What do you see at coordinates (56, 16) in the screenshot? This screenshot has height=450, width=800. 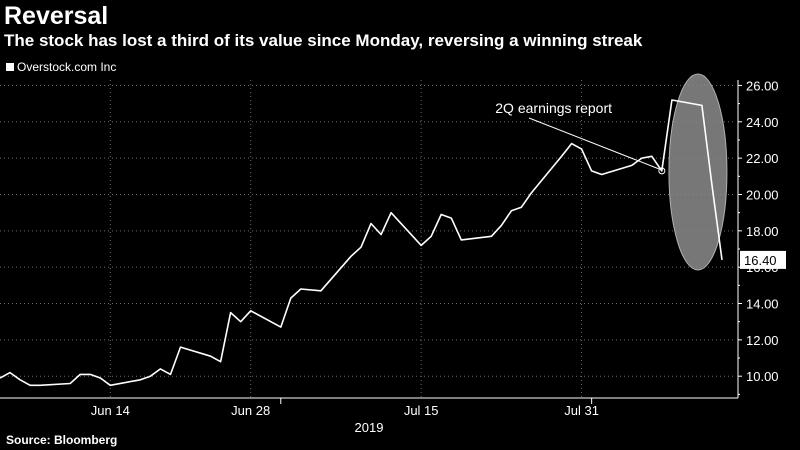 I see `chart-title: Reversal` at bounding box center [56, 16].